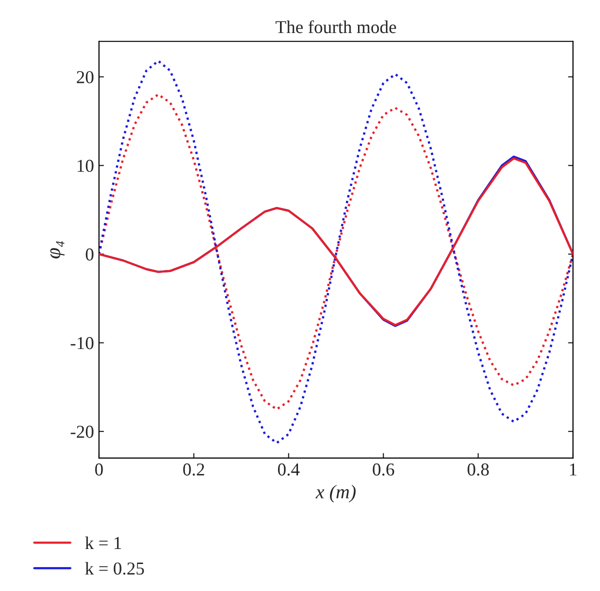 Image resolution: width=600 pixels, height=591 pixels. Describe the element at coordinates (336, 493) in the screenshot. I see `x-axis-title: x (m)` at that location.